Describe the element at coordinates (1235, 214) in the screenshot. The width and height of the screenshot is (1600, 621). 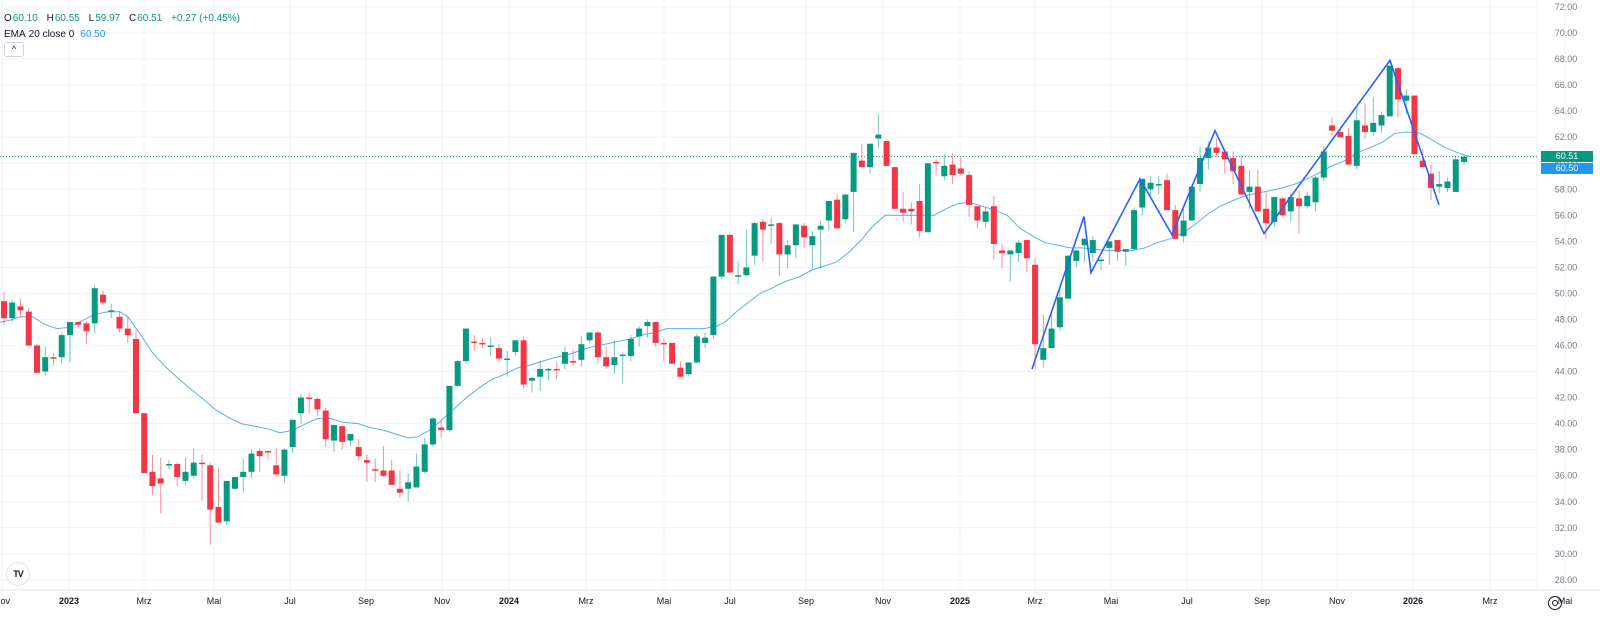
I see `zigzag-drawing` at that location.